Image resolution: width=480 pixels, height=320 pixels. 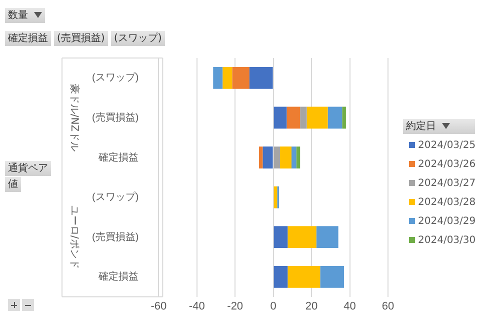 I want to click on x-tick-label: -20, so click(x=235, y=306).